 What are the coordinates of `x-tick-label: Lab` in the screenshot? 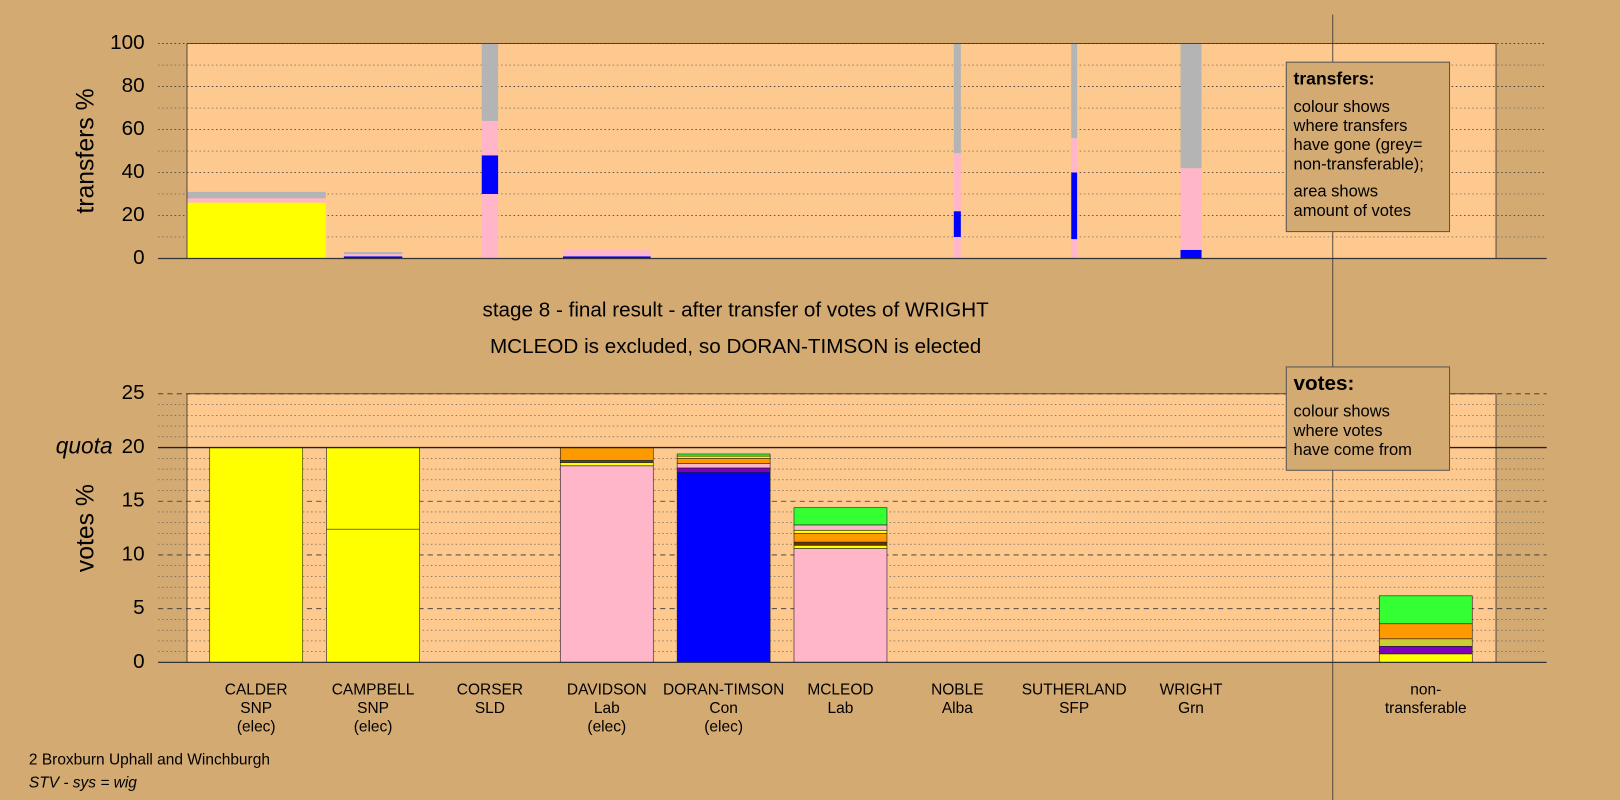 It's located at (841, 708).